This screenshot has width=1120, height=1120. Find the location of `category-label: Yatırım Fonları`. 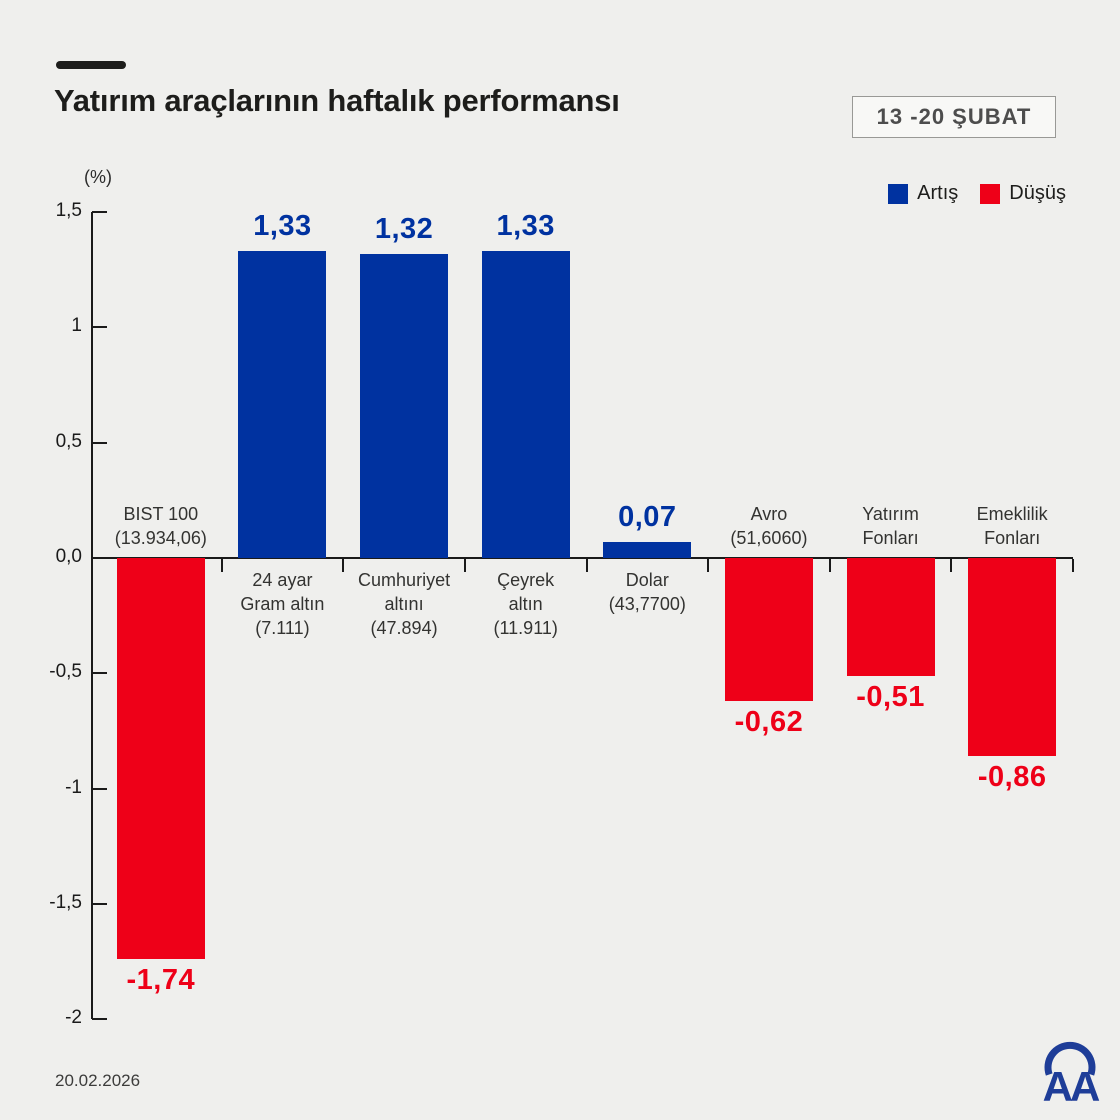

category-label: Yatırım Fonları is located at coordinates (891, 526).